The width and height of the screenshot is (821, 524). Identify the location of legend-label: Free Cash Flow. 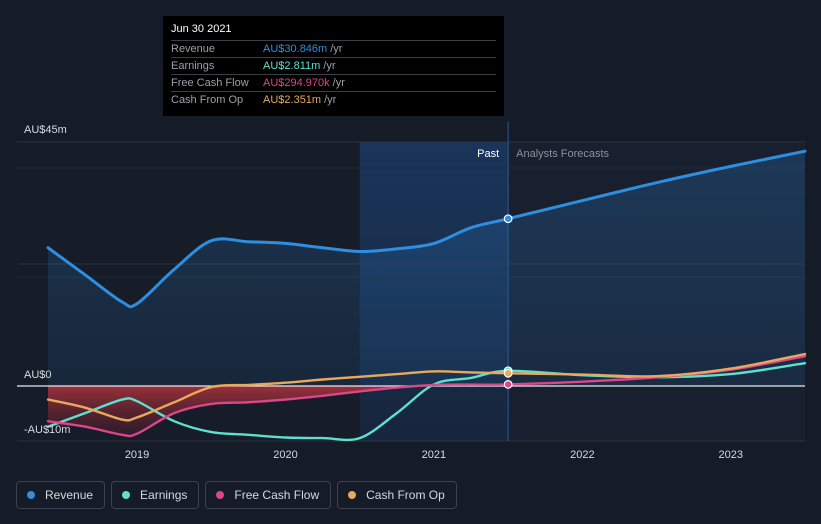
(277, 495).